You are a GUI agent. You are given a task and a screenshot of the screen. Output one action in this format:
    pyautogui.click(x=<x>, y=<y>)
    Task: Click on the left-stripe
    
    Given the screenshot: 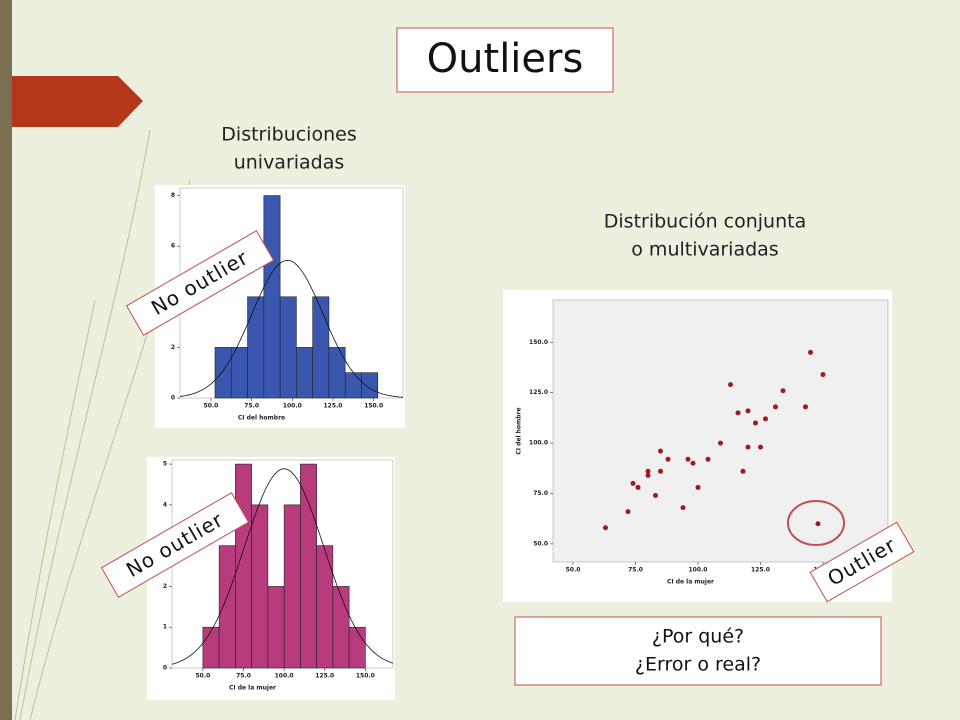 What is the action you would take?
    pyautogui.click(x=6, y=360)
    